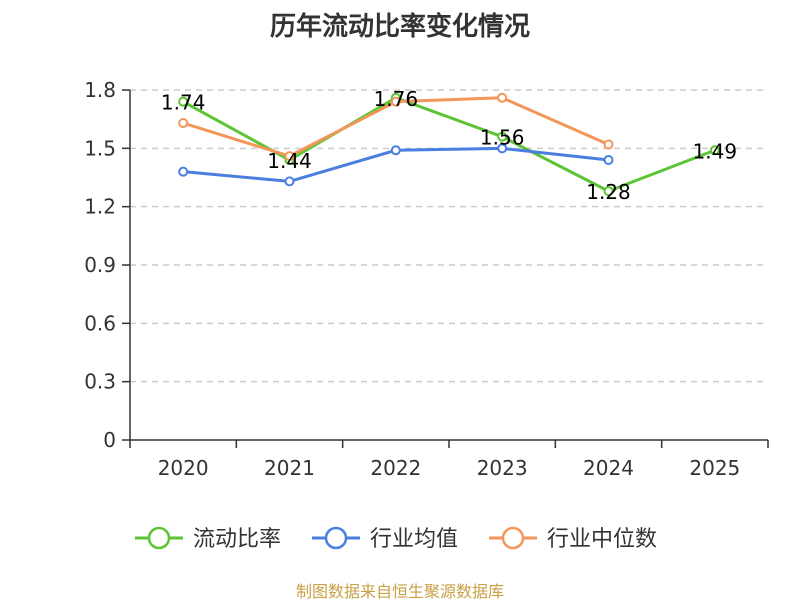 The width and height of the screenshot is (800, 600). I want to click on legend-label: 流动比率, so click(237, 539).